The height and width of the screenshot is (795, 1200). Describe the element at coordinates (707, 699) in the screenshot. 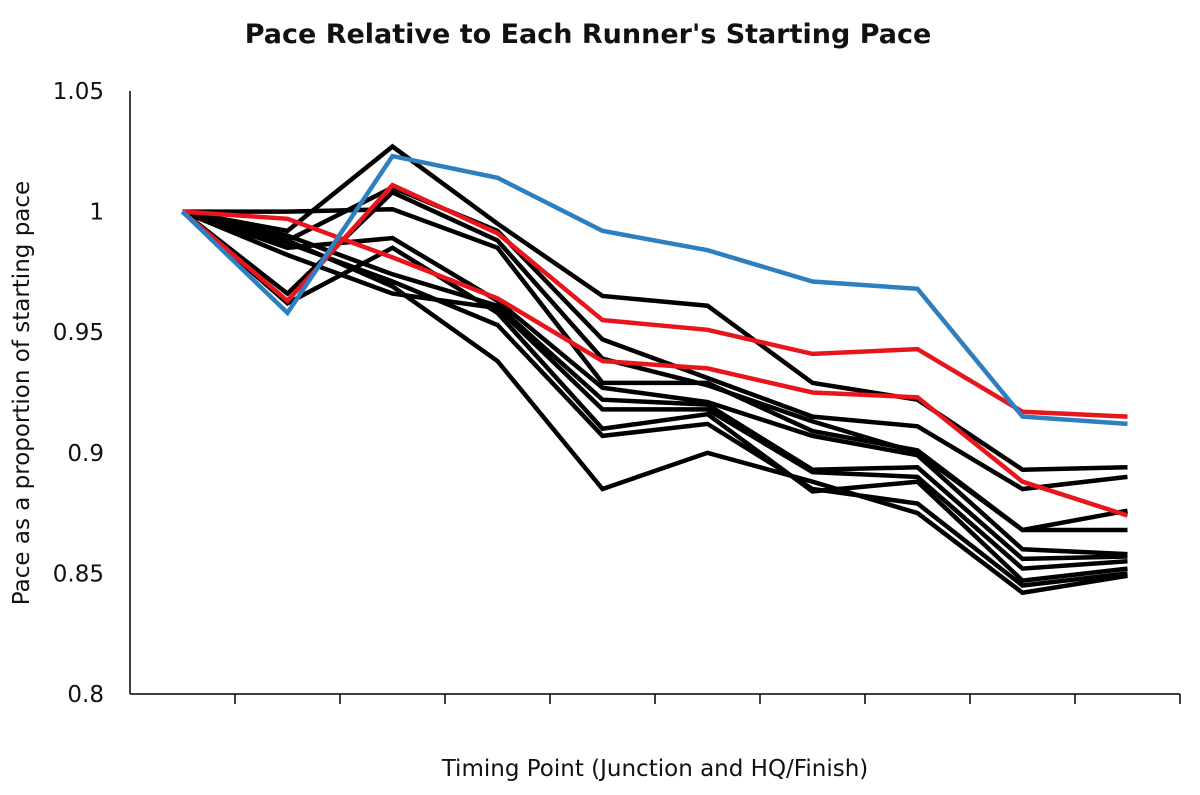

I see `x-tick-marks` at that location.